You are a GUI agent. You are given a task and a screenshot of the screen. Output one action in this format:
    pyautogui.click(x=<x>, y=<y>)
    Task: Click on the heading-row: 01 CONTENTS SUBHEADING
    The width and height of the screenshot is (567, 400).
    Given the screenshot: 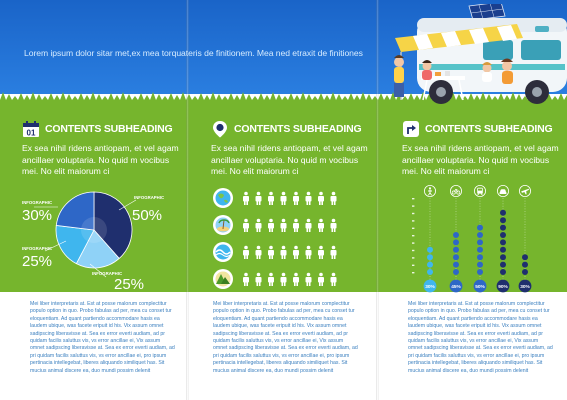 What is the action you would take?
    pyautogui.click(x=106, y=129)
    